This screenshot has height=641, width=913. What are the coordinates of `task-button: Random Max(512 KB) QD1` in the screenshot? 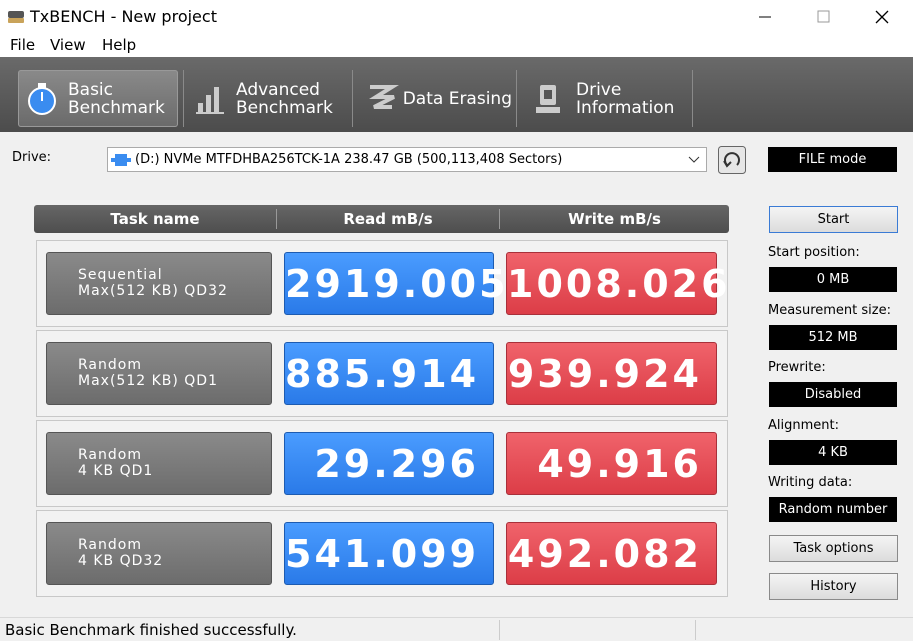 It's located at (159, 373).